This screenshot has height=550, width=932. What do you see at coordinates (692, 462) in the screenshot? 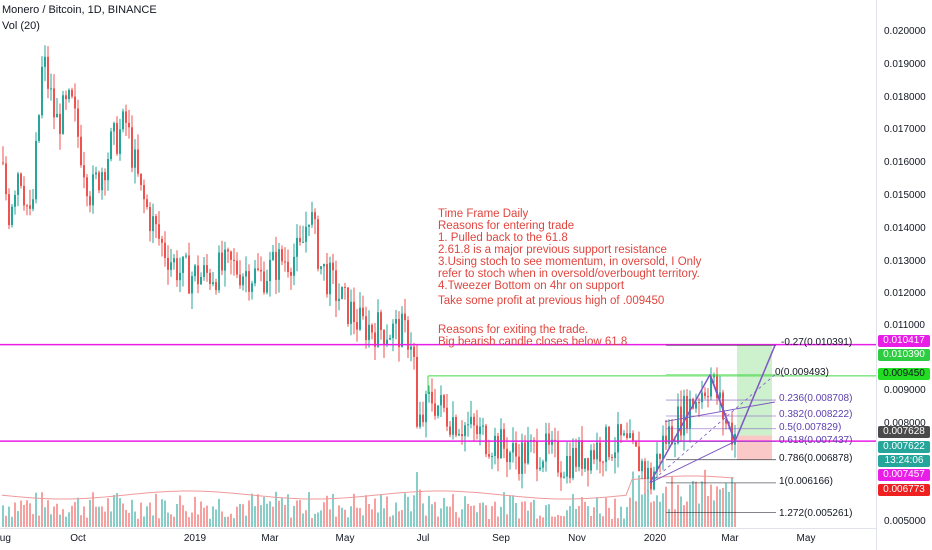
I see `trend-line` at bounding box center [692, 462].